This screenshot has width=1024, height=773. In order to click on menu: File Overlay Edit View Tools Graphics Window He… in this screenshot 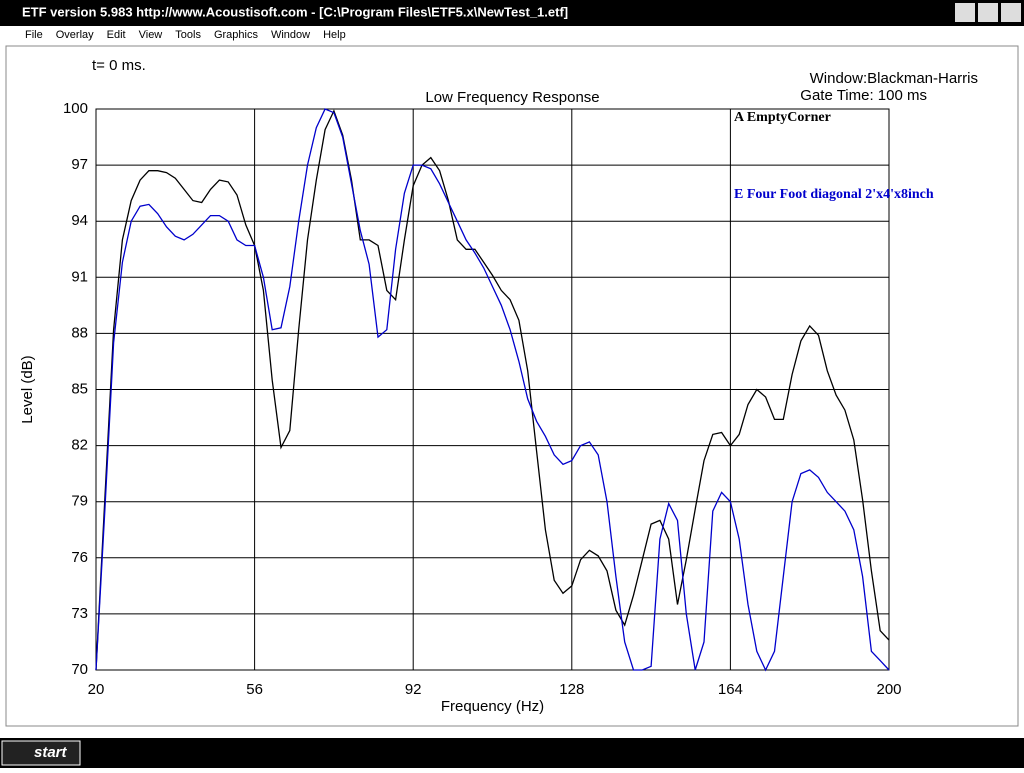, I will do `click(185, 35)`.